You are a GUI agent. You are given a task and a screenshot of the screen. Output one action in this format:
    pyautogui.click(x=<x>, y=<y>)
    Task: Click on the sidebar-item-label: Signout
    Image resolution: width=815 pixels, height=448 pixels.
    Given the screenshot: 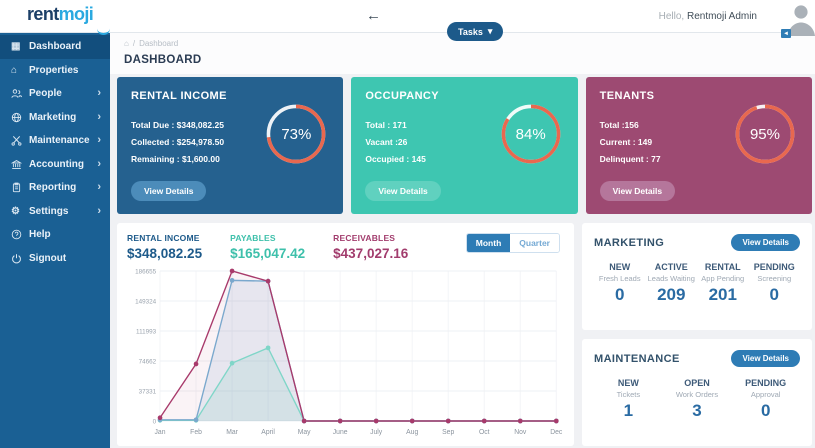 What is the action you would take?
    pyautogui.click(x=48, y=258)
    